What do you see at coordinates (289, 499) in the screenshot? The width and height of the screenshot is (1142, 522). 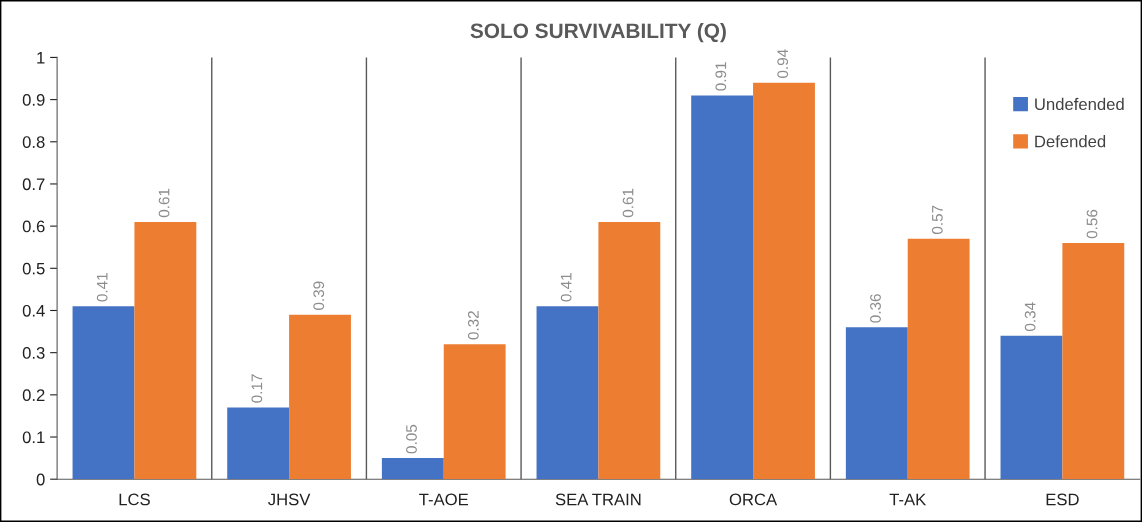 I see `x-tick-label: JHSV` at bounding box center [289, 499].